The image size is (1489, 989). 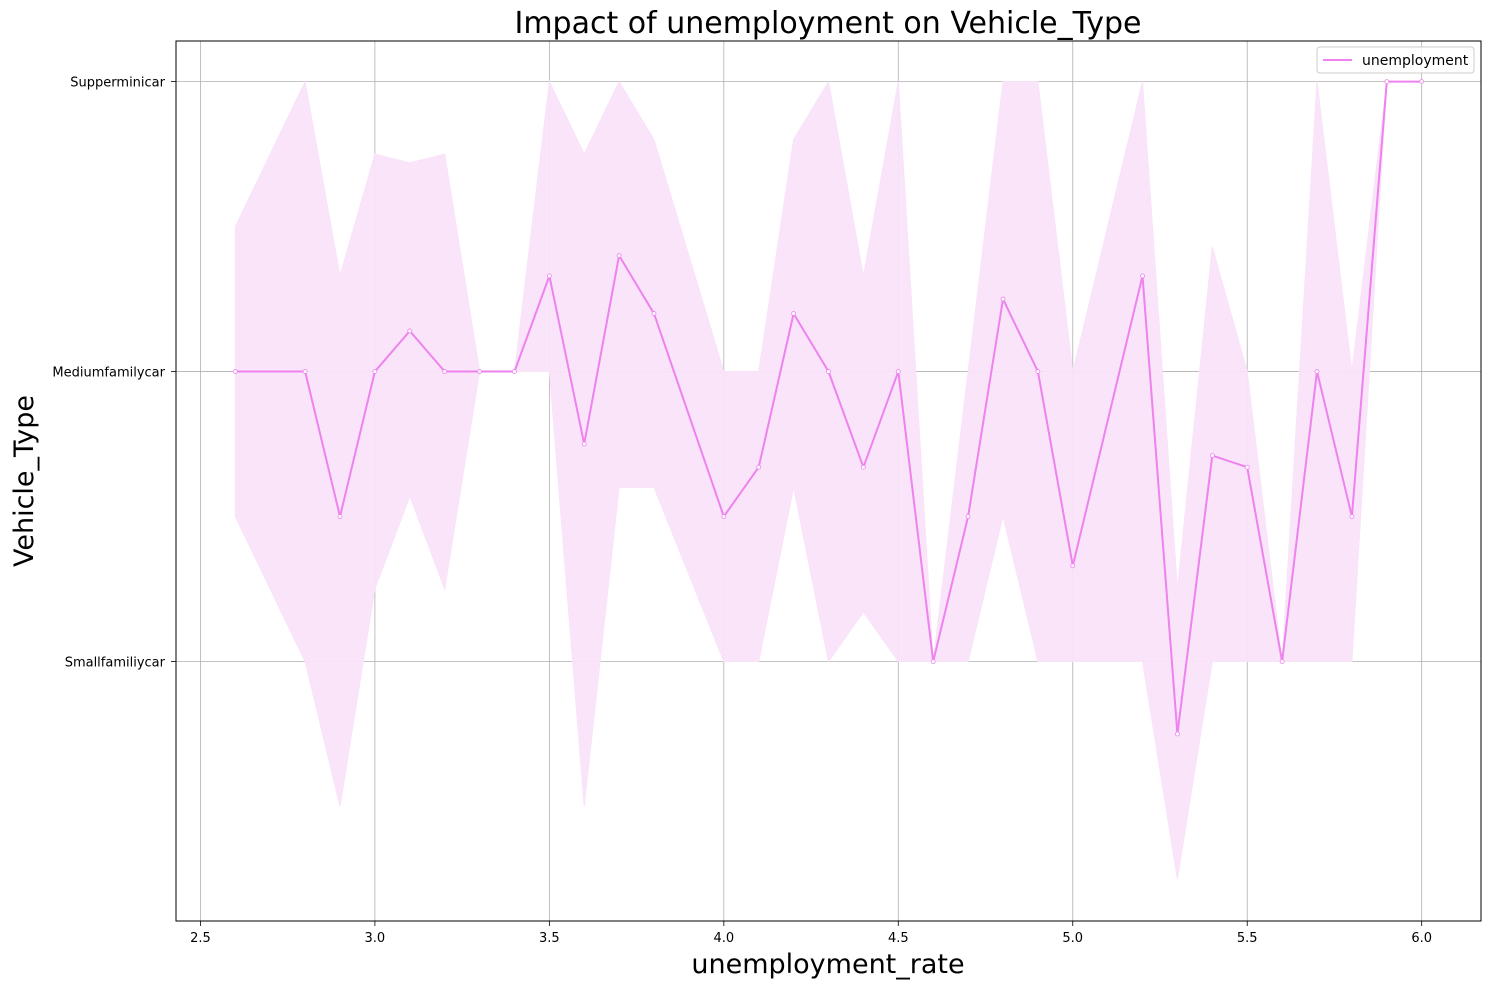 I want to click on x-tick-label: 6.0, so click(x=1421, y=938).